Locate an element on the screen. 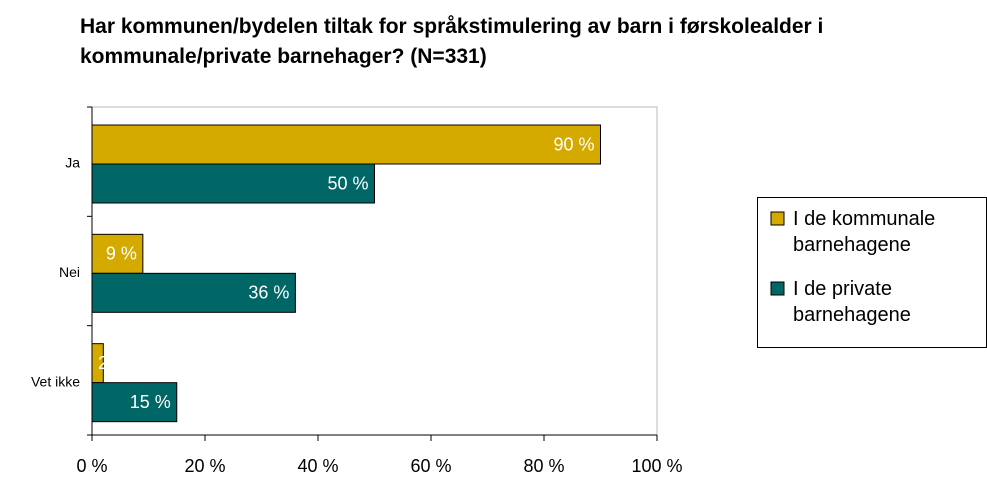  x-tick-label: 0 % is located at coordinates (91, 466).